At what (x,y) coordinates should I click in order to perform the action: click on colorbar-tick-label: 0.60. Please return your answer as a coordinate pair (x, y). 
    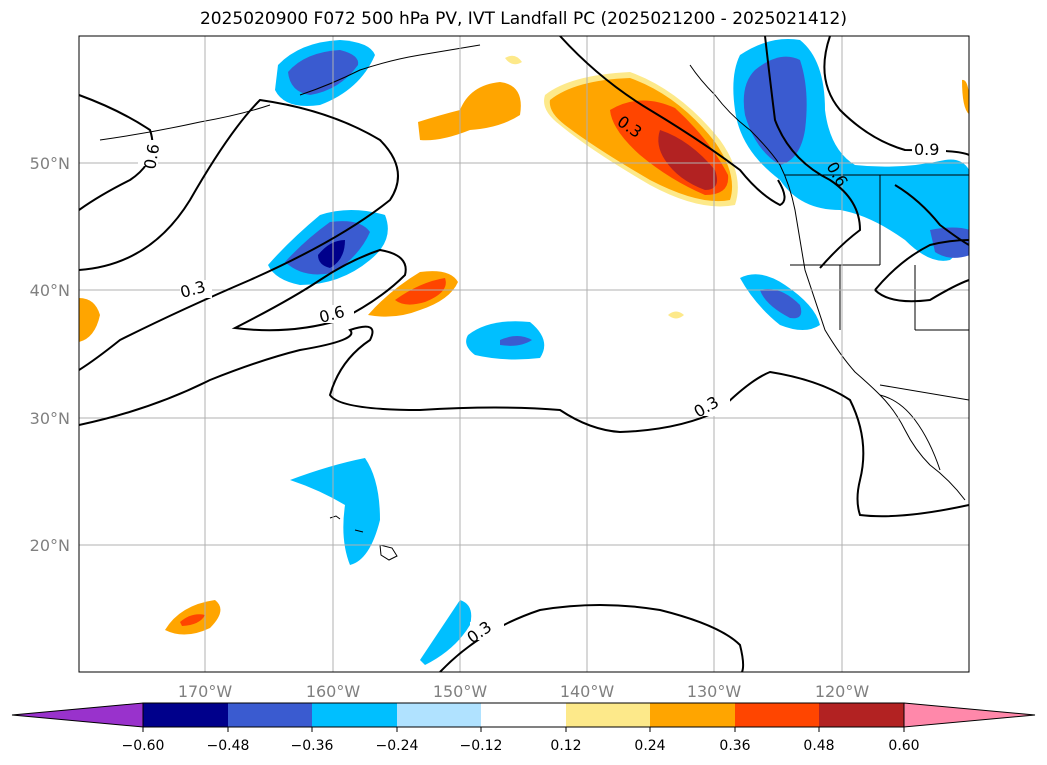
    Looking at the image, I should click on (903, 746).